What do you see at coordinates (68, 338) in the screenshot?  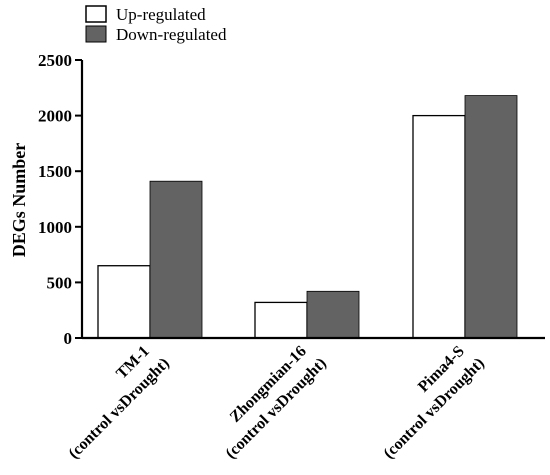 I see `y-tick-label-0: 0` at bounding box center [68, 338].